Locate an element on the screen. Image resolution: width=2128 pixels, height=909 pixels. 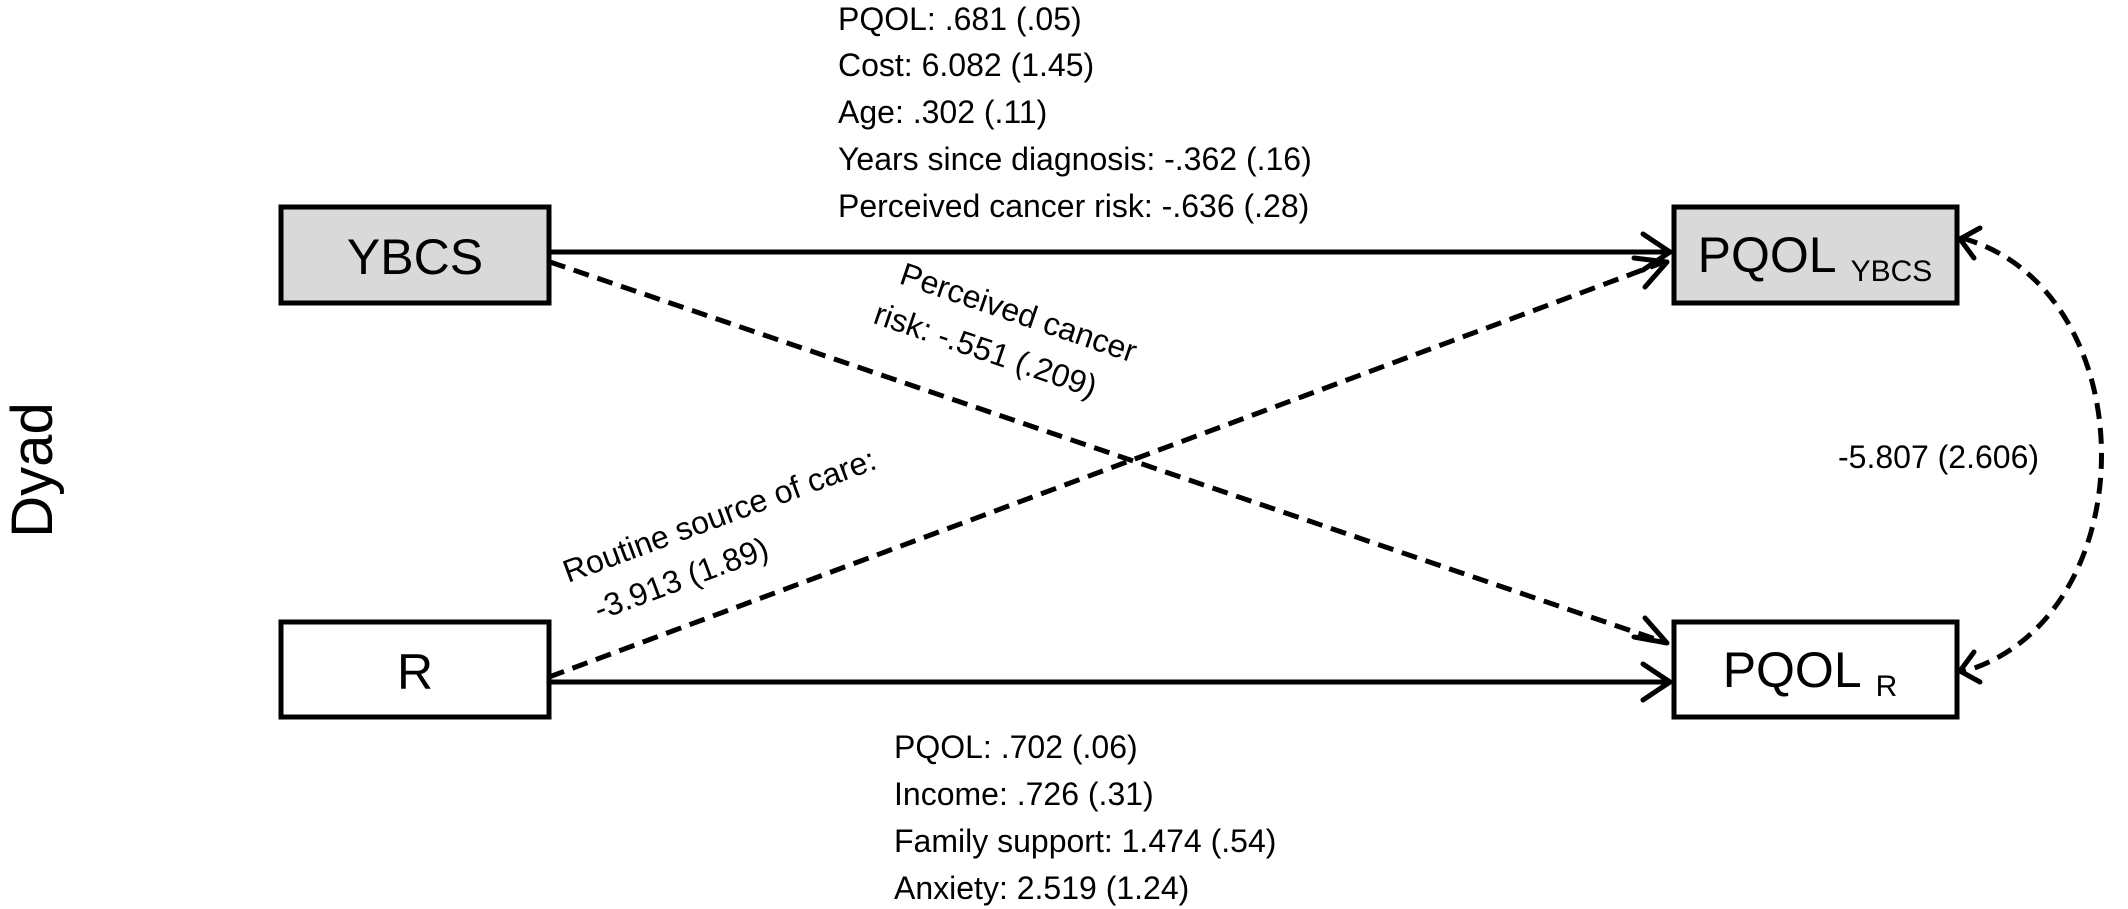
path-ybcs-to-pqol-ybcs is located at coordinates (1039, 252).